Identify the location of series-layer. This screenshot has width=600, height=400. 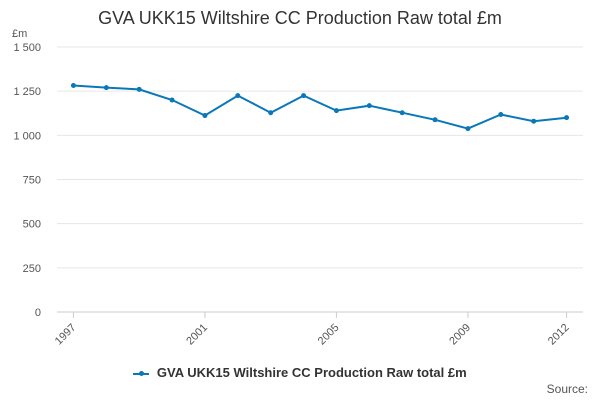
(320, 107).